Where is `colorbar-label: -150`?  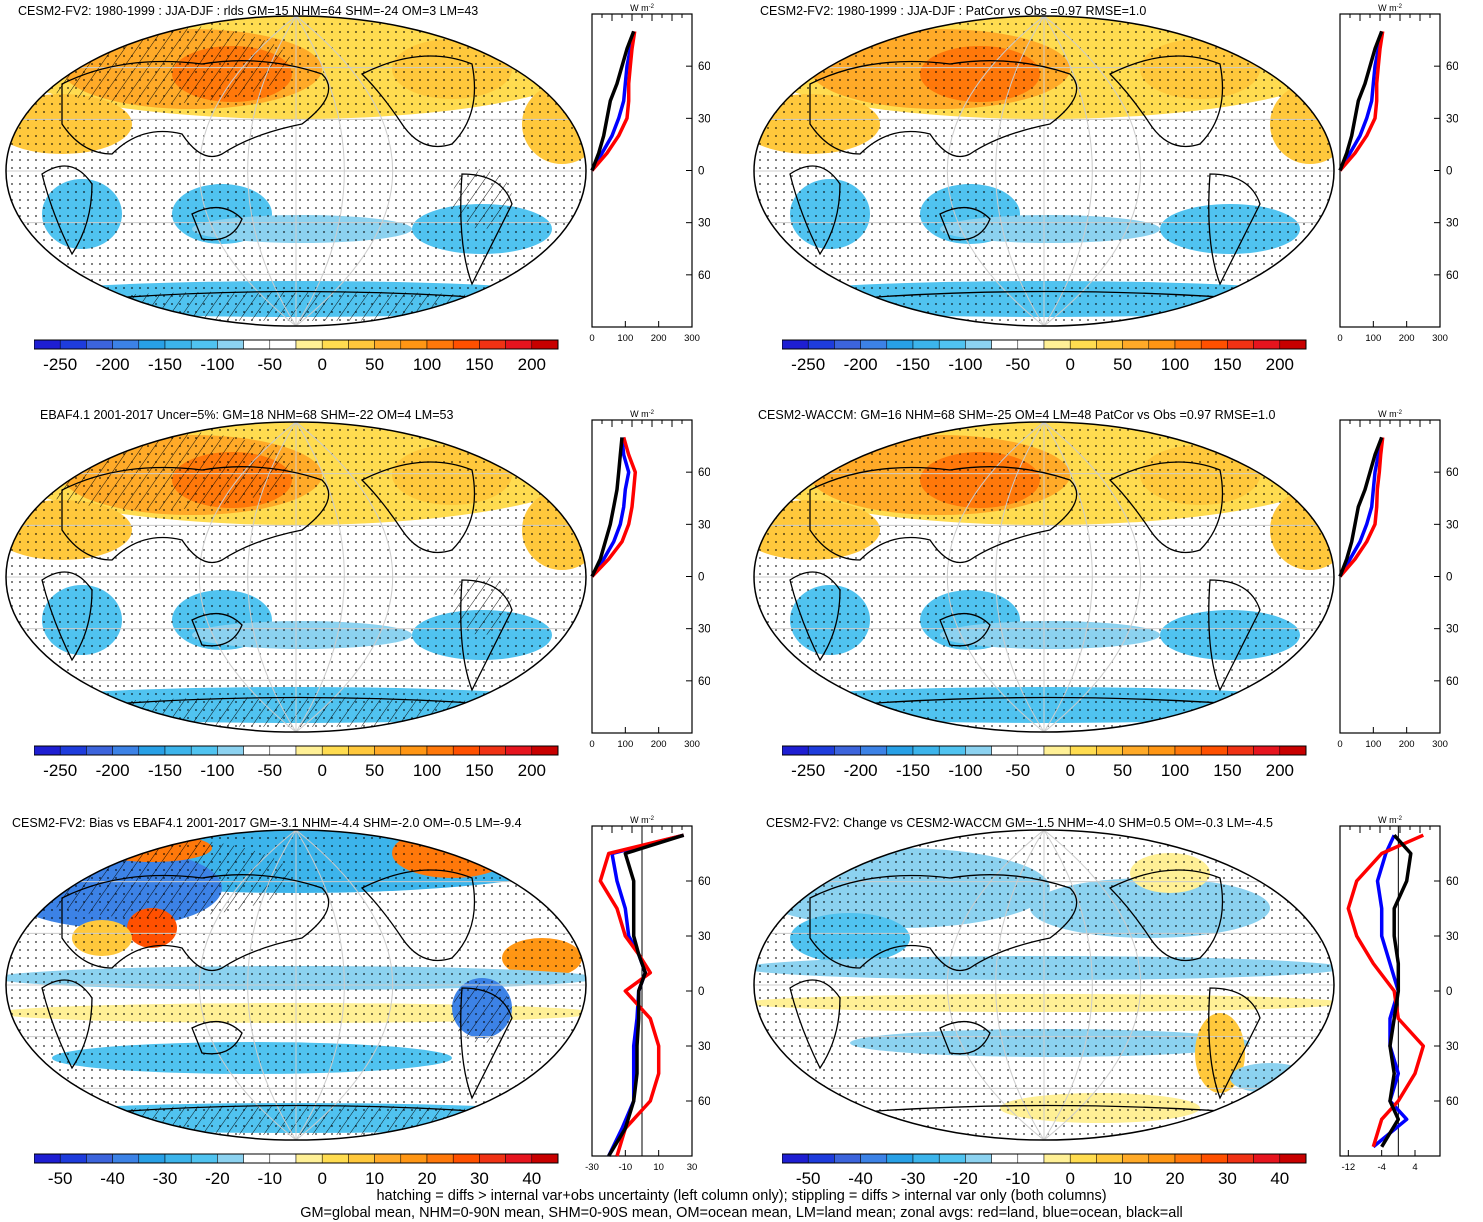 colorbar-label: -150 is located at coordinates (913, 770).